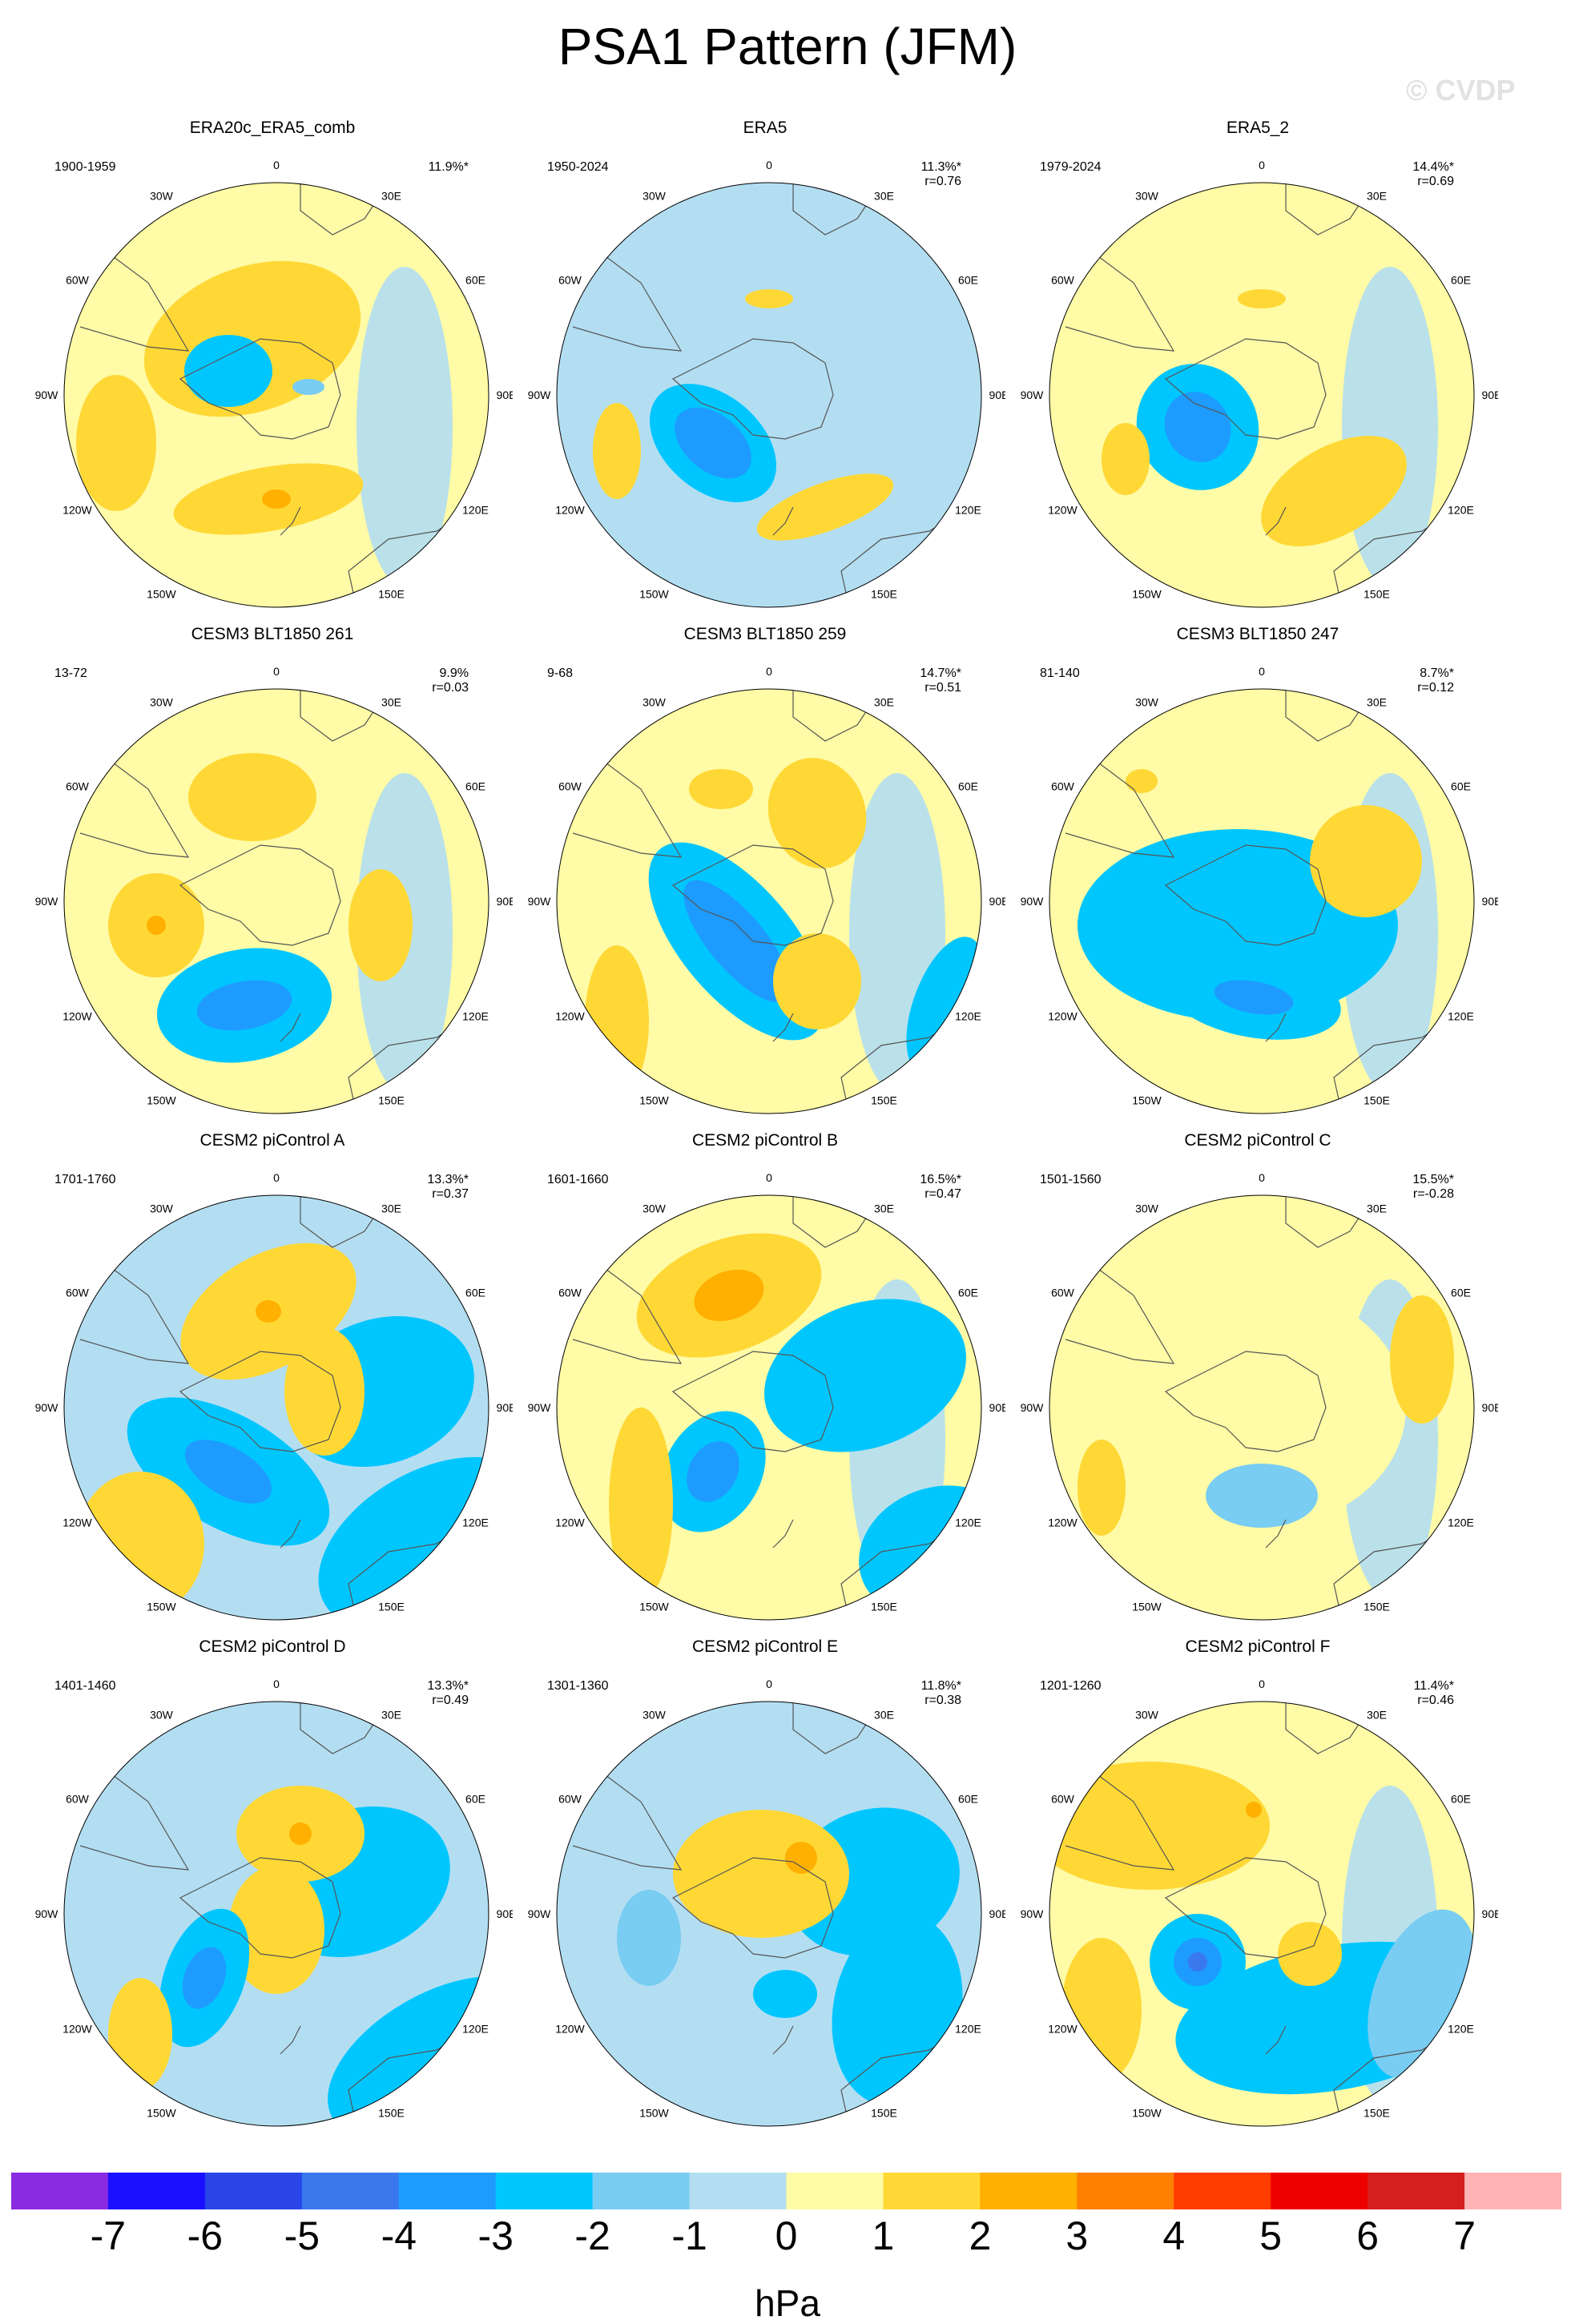 The height and width of the screenshot is (2324, 1575). Describe the element at coordinates (968, 786) in the screenshot. I see `longitude-label: 60E` at that location.